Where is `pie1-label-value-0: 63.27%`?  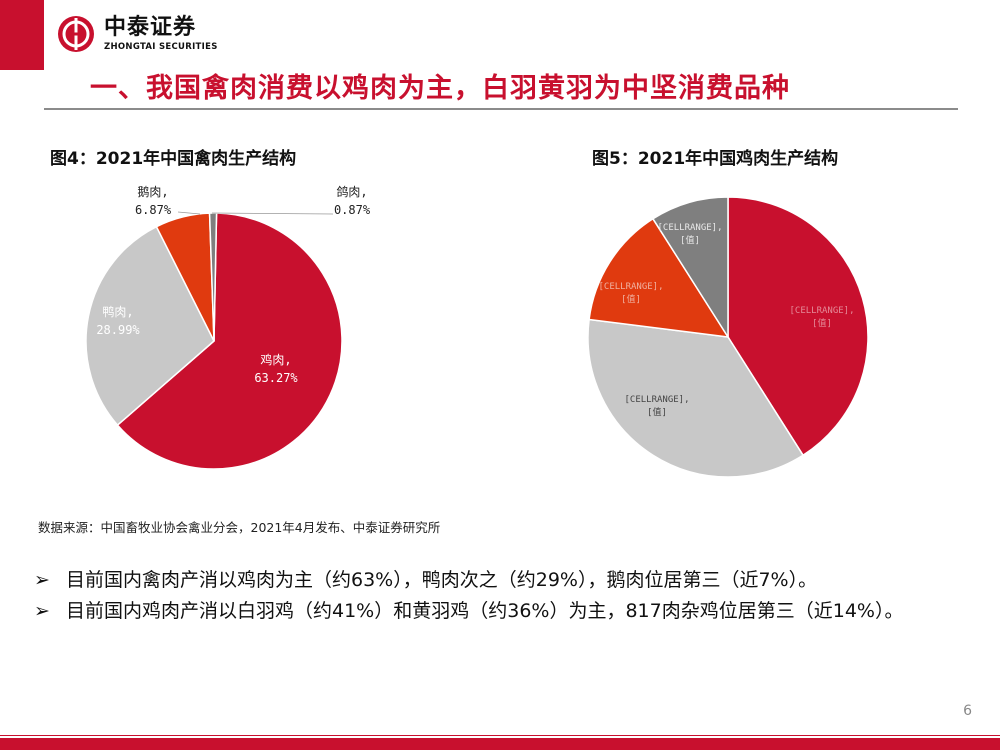
pie1-label-value-0: 63.27% is located at coordinates (276, 378).